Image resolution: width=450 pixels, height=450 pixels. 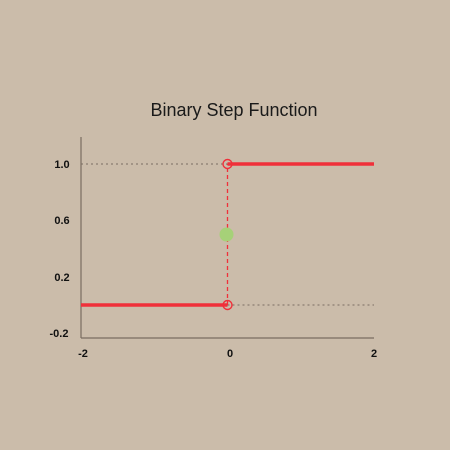 I want to click on x-tick-label: -2, so click(x=83, y=354).